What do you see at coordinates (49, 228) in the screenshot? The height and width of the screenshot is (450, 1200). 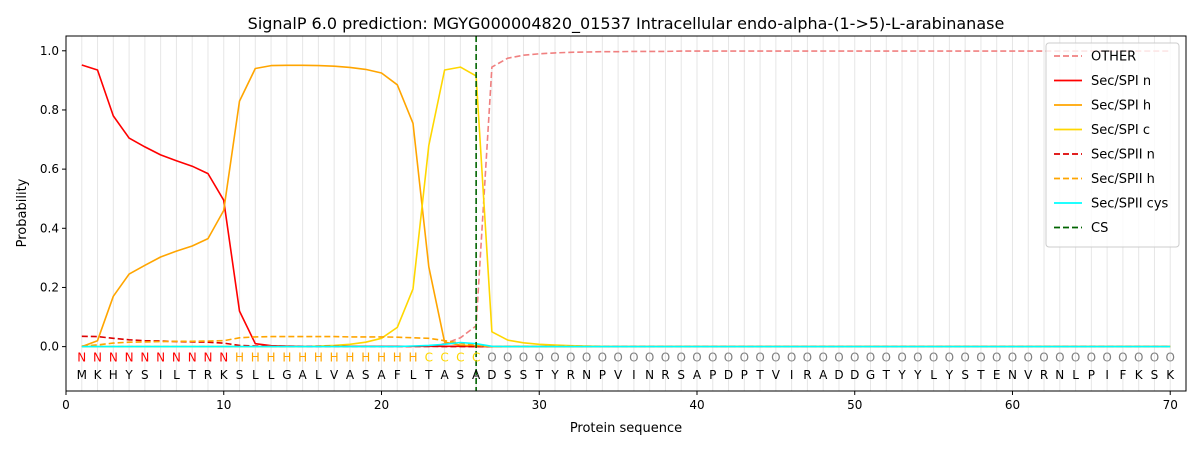 I see `y-tick-label: 0.4` at bounding box center [49, 228].